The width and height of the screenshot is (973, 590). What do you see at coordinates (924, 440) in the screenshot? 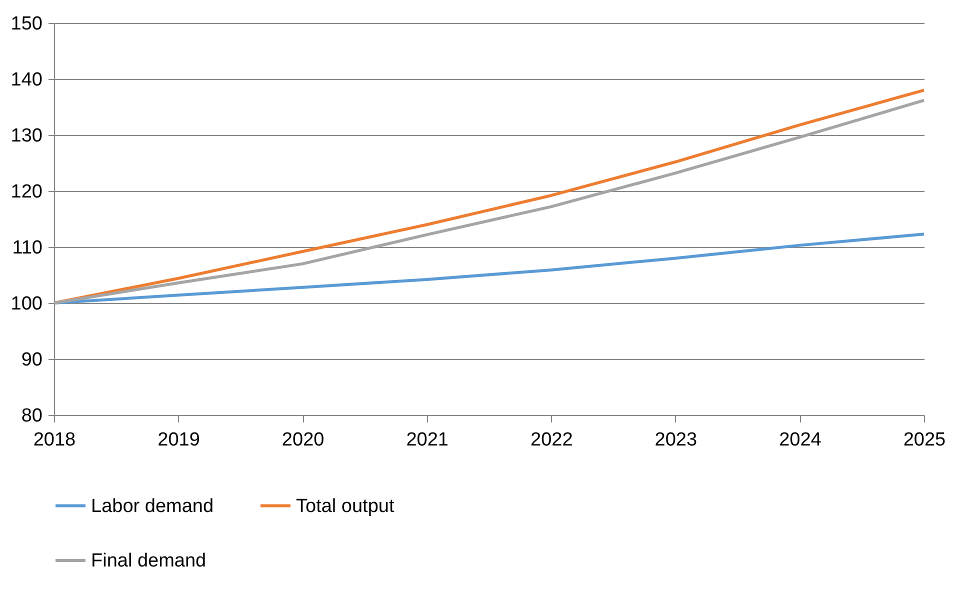
I see `x-tick-label: 2025` at bounding box center [924, 440].